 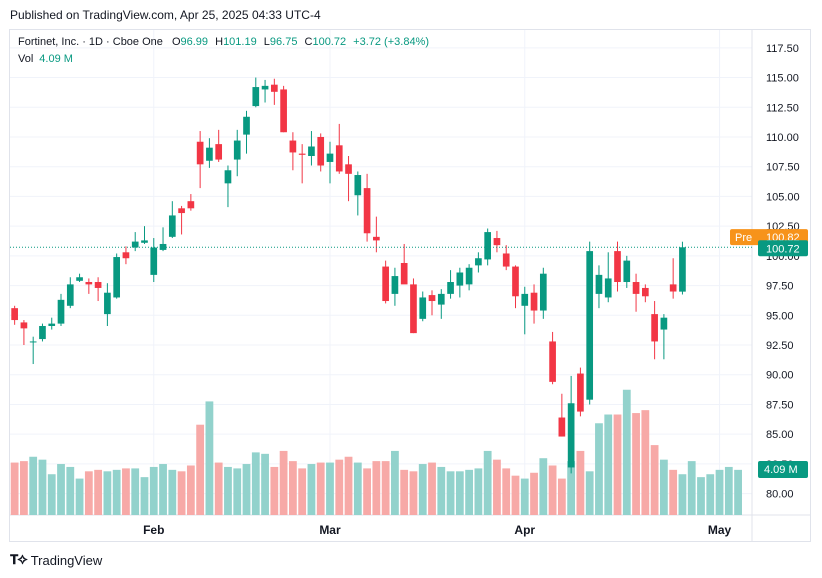 What do you see at coordinates (782, 108) in the screenshot?
I see `price-tick-label: 112.50` at bounding box center [782, 108].